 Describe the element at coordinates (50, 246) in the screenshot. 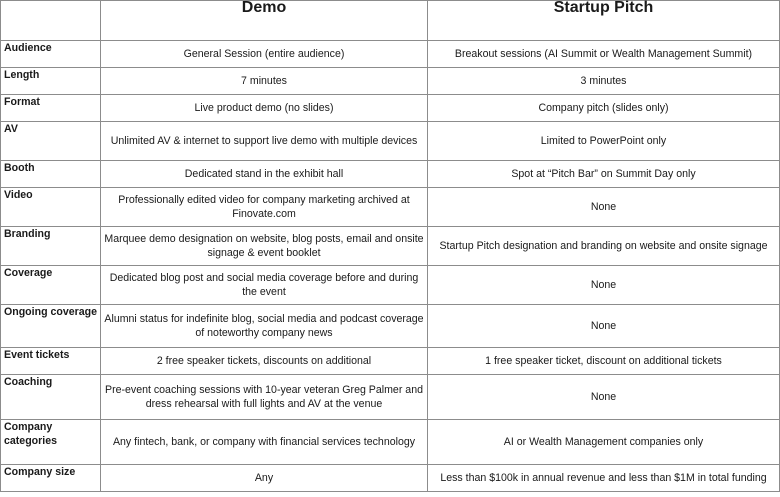

I see `row-label: Branding` at that location.